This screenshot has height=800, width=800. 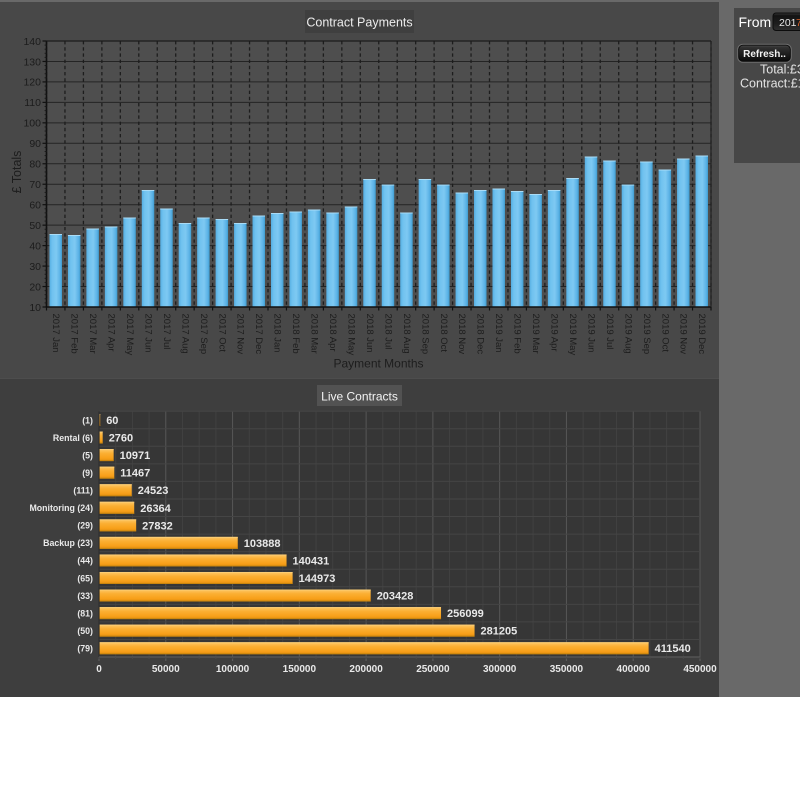 What do you see at coordinates (359, 23) in the screenshot?
I see `svg-text: Contract Payments` at bounding box center [359, 23].